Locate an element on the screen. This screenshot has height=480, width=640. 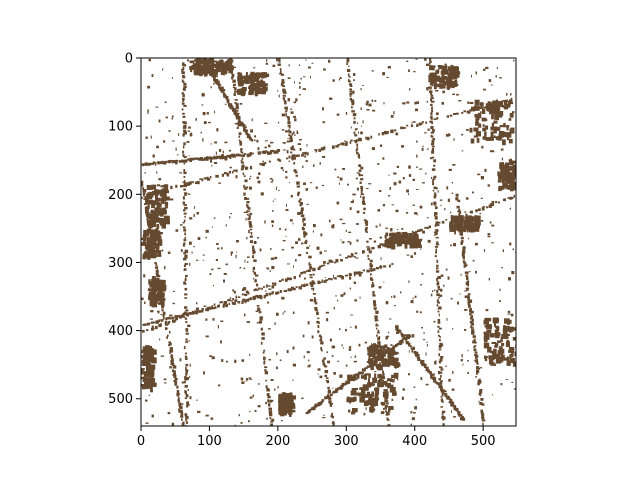
x-tick-label: 200 is located at coordinates (277, 441).